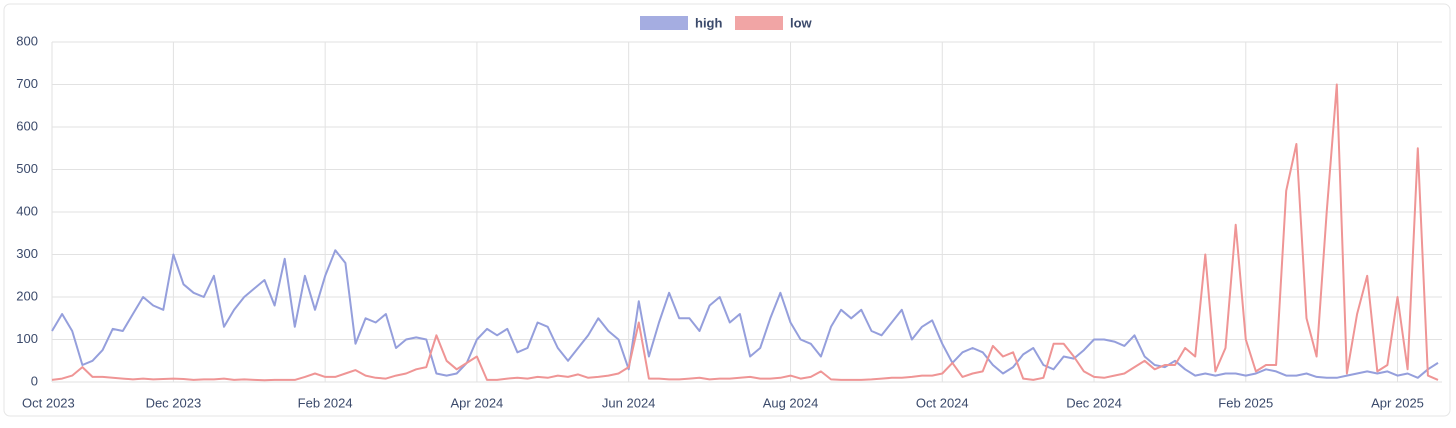  Describe the element at coordinates (48, 402) in the screenshot. I see `x-tick-label: Oct 2023` at that location.